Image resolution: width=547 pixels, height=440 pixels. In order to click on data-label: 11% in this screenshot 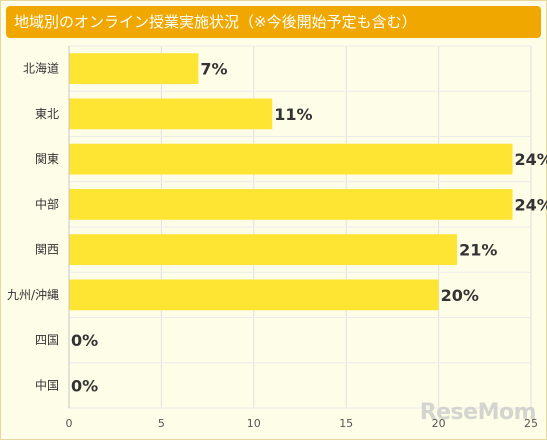, I will do `click(293, 114)`.